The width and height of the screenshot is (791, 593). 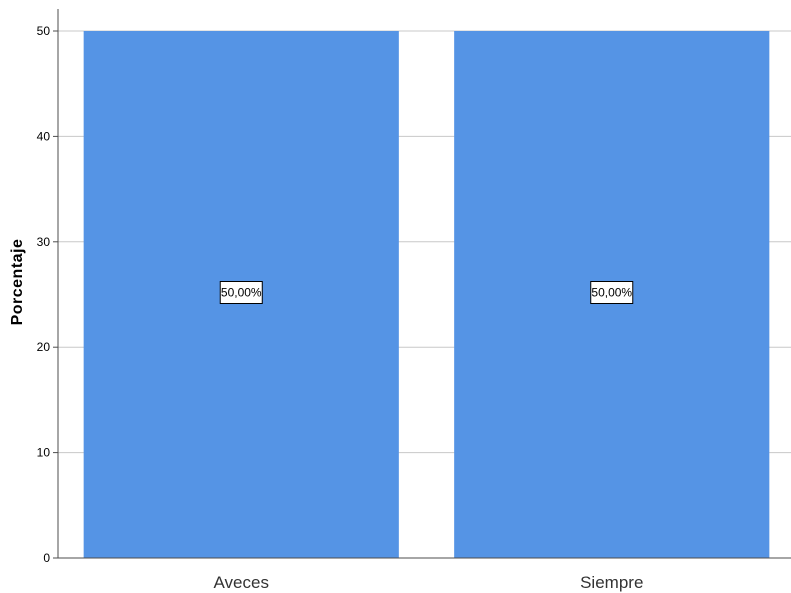 What do you see at coordinates (44, 31) in the screenshot?
I see `y-tick-label-50: 50` at bounding box center [44, 31].